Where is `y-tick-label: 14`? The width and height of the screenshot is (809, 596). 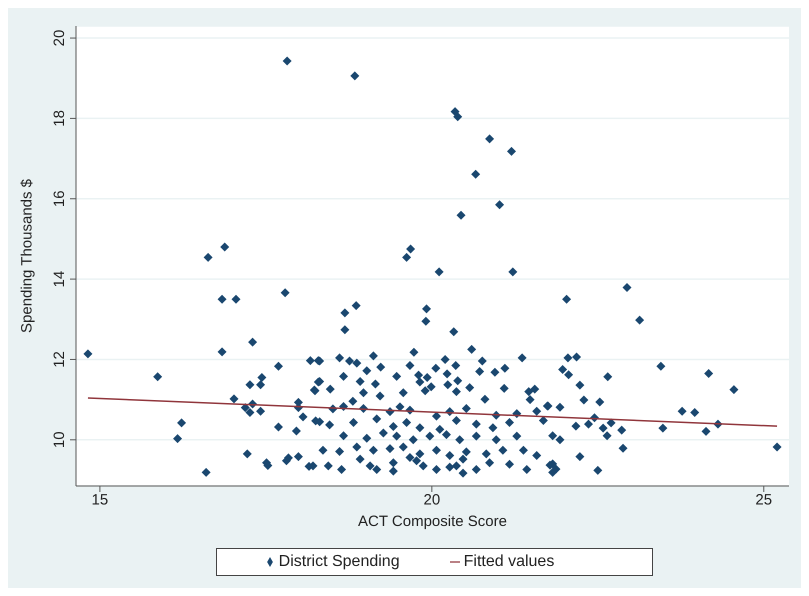 y-tick-label: 14 is located at coordinates (59, 279).